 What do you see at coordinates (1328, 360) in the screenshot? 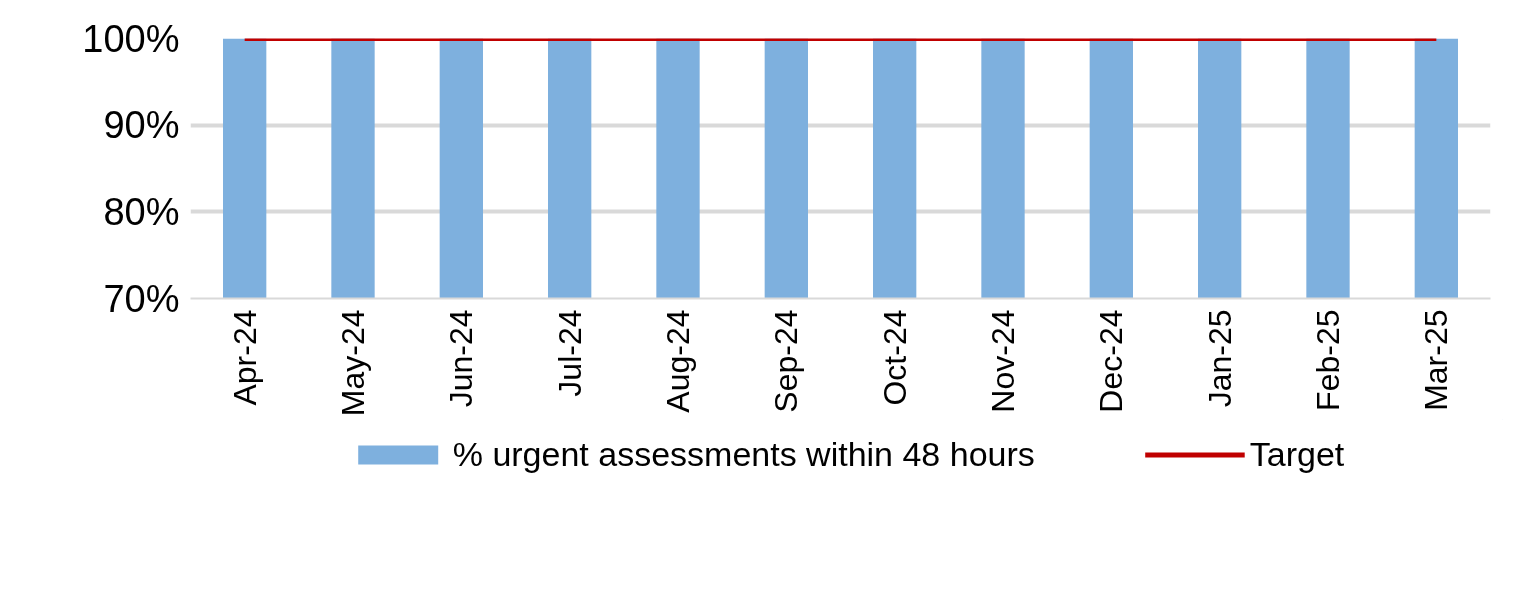
I see `x-tick-label: Feb-25` at bounding box center [1328, 360].